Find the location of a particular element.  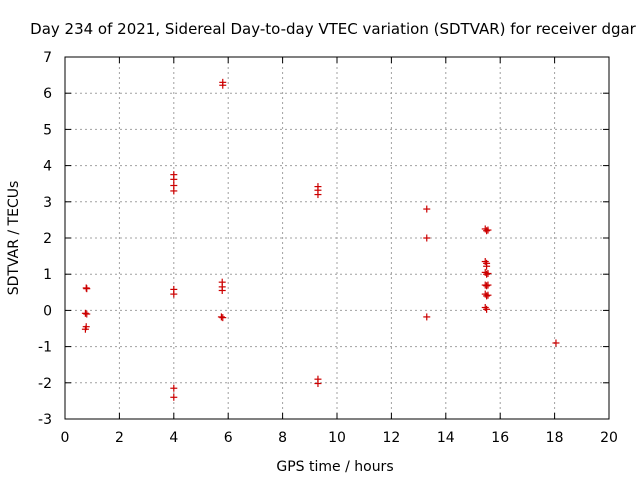

y-axis-title: SDTVAR / TECUs is located at coordinates (14, 238).